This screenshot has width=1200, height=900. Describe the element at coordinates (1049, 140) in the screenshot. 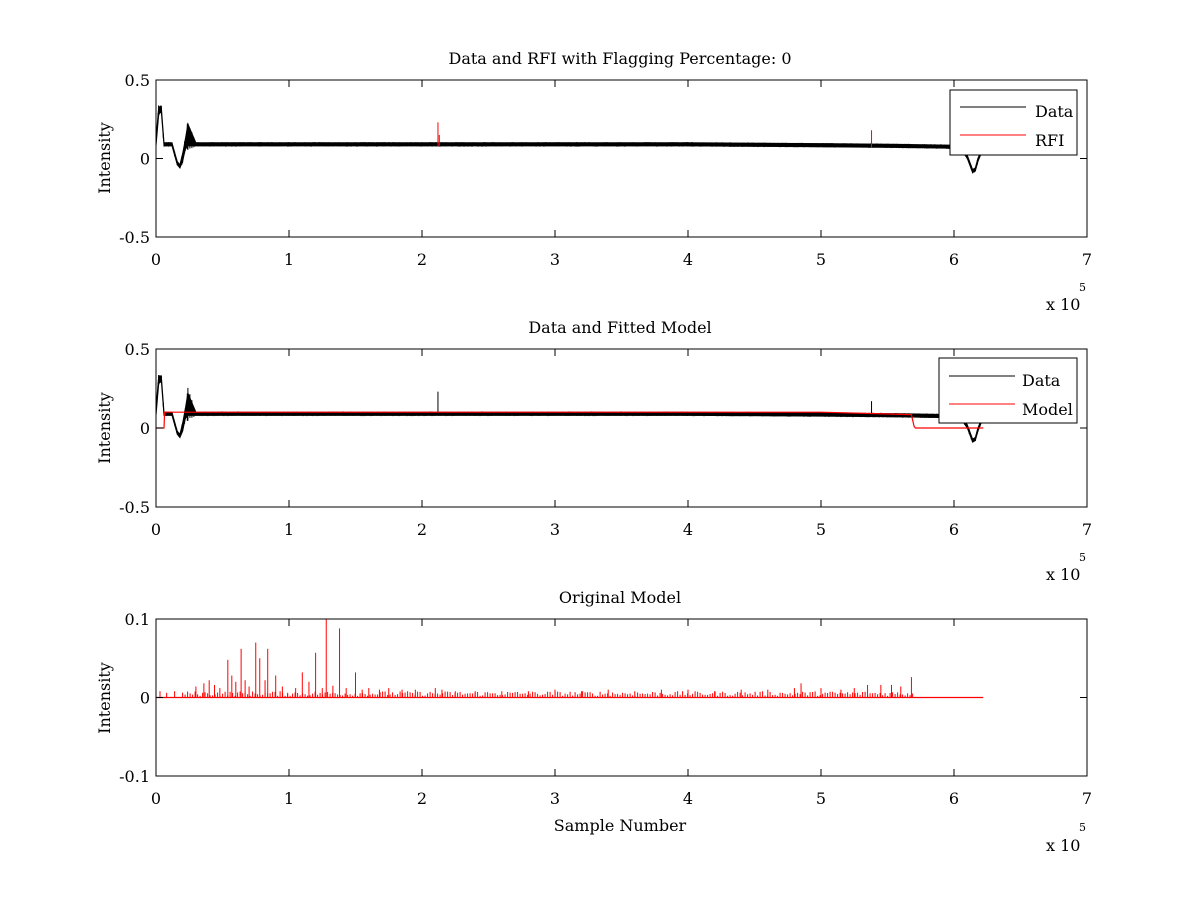

I see `legend-entry-rfi: RFI` at that location.